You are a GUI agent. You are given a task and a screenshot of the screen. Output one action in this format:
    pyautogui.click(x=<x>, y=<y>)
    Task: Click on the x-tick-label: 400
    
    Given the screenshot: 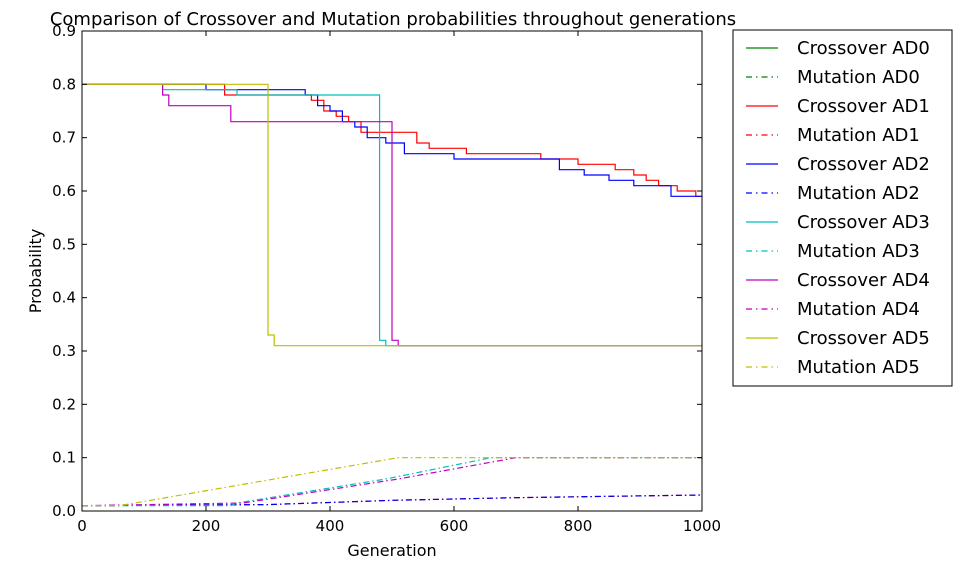 What is the action you would take?
    pyautogui.click(x=330, y=526)
    